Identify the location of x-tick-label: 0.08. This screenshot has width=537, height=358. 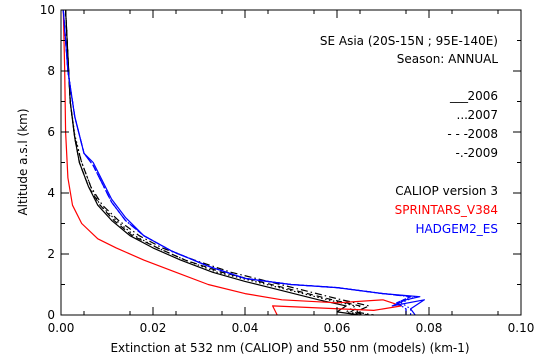
(429, 328).